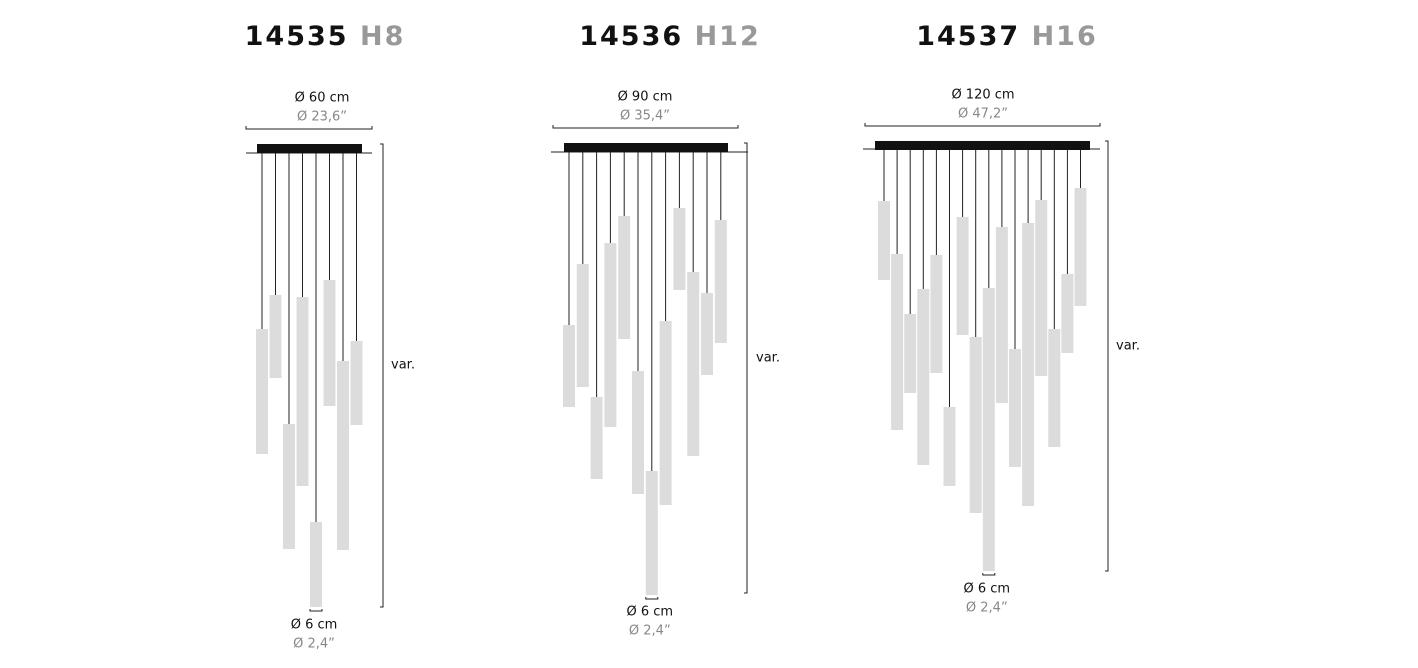  Describe the element at coordinates (297, 36) in the screenshot. I see `model-code: 14535` at that location.